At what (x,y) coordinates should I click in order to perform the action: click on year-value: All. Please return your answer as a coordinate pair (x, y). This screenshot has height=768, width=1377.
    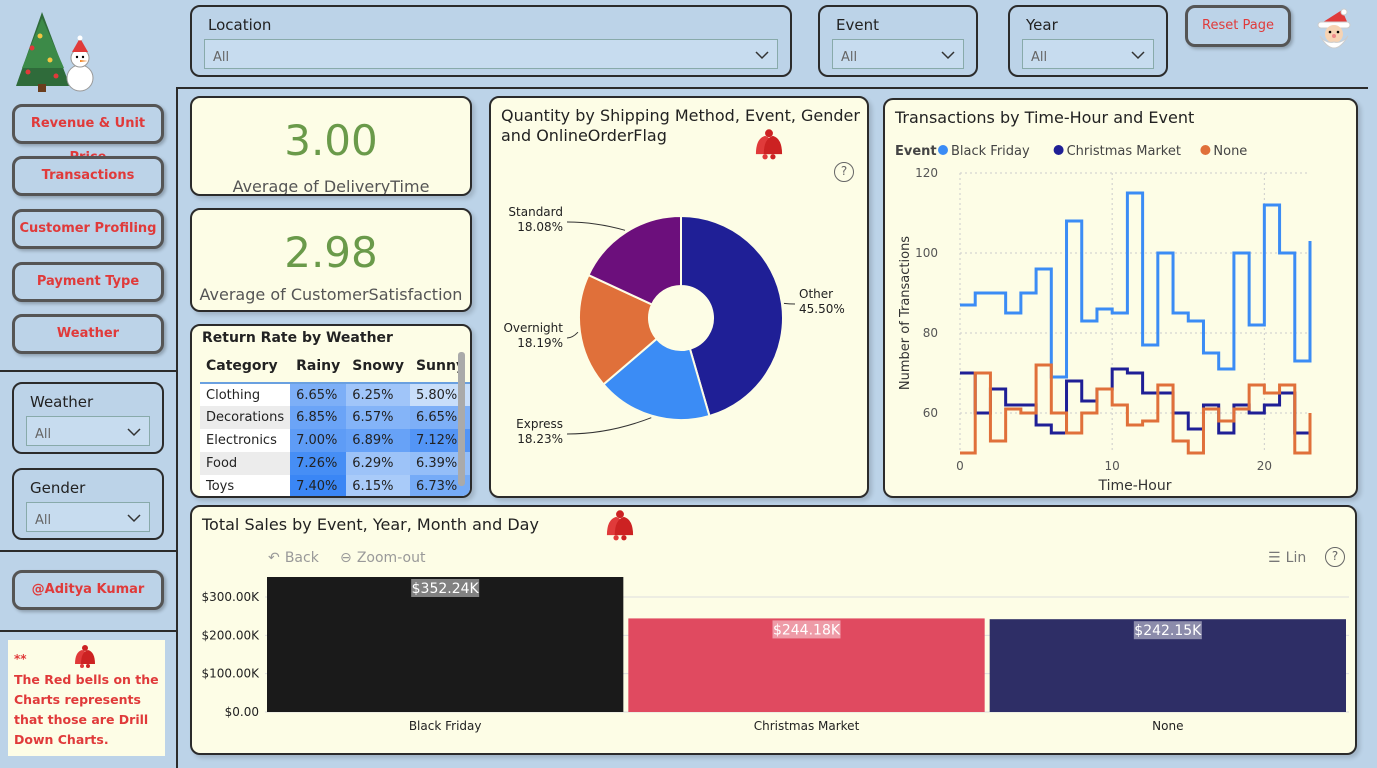
    Looking at the image, I should click on (1039, 57).